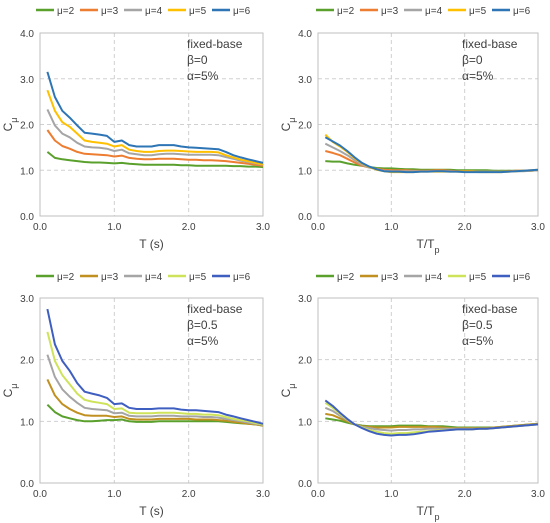 The image size is (550, 523). I want to click on x-axis-label: T/Tp, so click(427, 513).